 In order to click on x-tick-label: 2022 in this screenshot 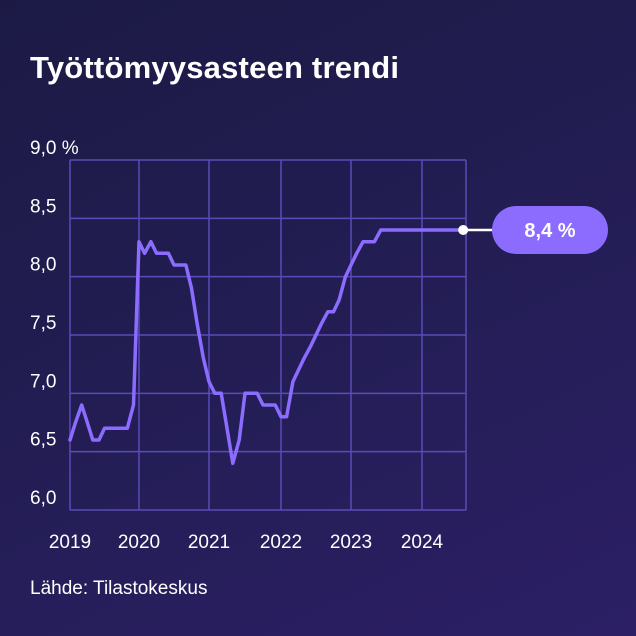, I will do `click(281, 542)`.